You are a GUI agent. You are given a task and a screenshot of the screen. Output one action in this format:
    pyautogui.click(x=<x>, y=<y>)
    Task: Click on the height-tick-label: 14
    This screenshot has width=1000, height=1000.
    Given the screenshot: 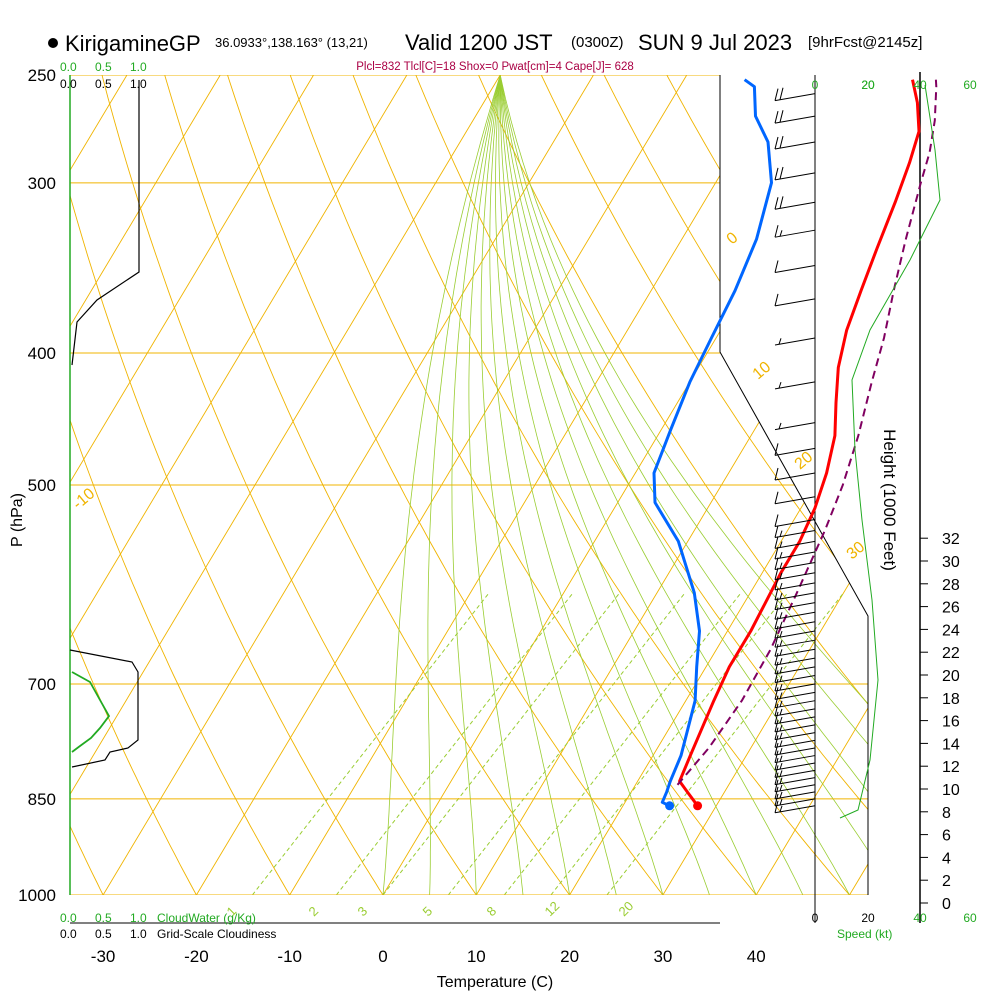 What is the action you would take?
    pyautogui.click(x=951, y=744)
    